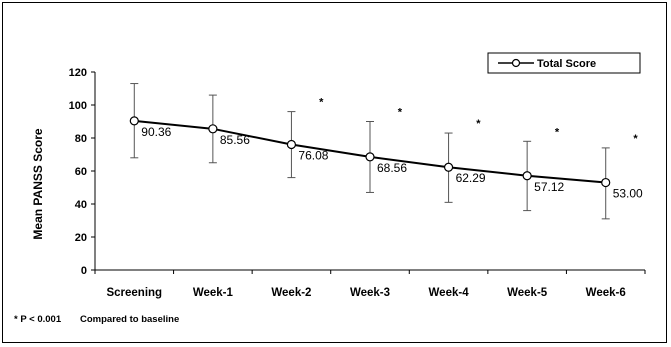 This screenshot has height=347, width=671. I want to click on y-tick-label: 20, so click(81, 238).